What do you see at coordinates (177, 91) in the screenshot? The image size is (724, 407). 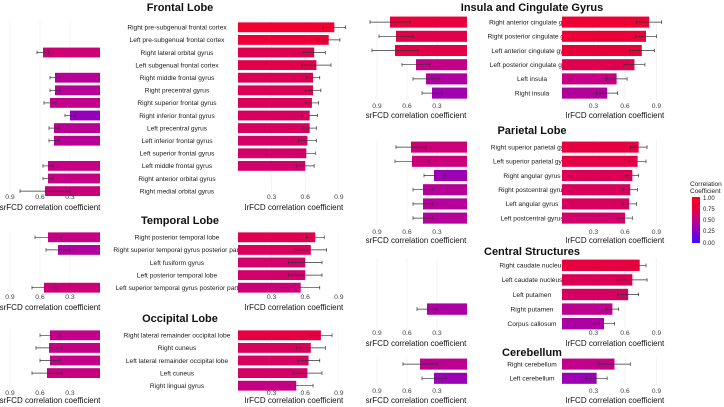 I see `row-label-right-precentral-gyrus: Right precentral gyrus` at bounding box center [177, 91].